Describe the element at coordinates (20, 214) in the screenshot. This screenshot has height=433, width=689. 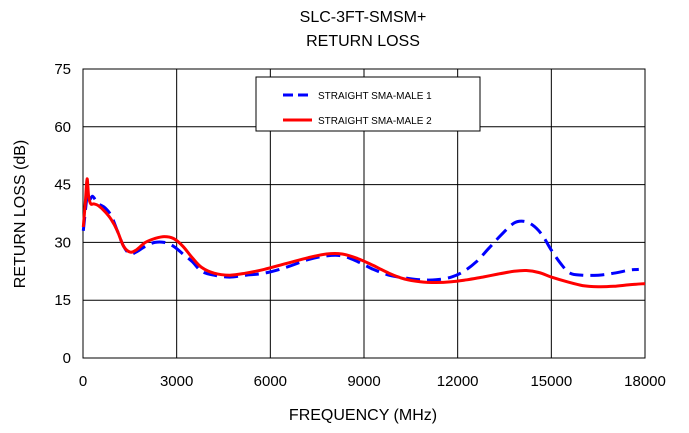
I see `y-axis-label: RETURN LOSS (dB)` at that location.